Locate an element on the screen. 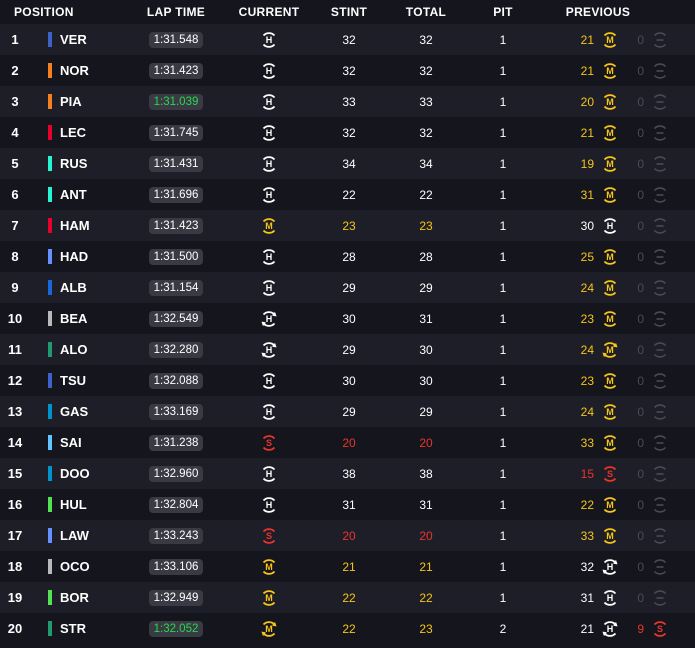  table-row: 4 LEC 1:31.745 H 32 32 1 21 M 0 is located at coordinates (347, 132).